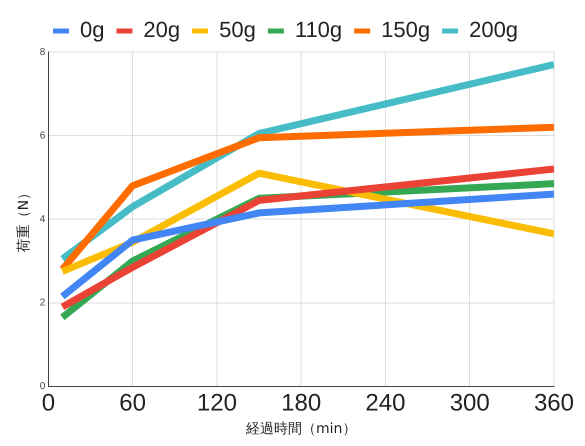  What do you see at coordinates (43, 219) in the screenshot?
I see `y-tick-label: 4` at bounding box center [43, 219].